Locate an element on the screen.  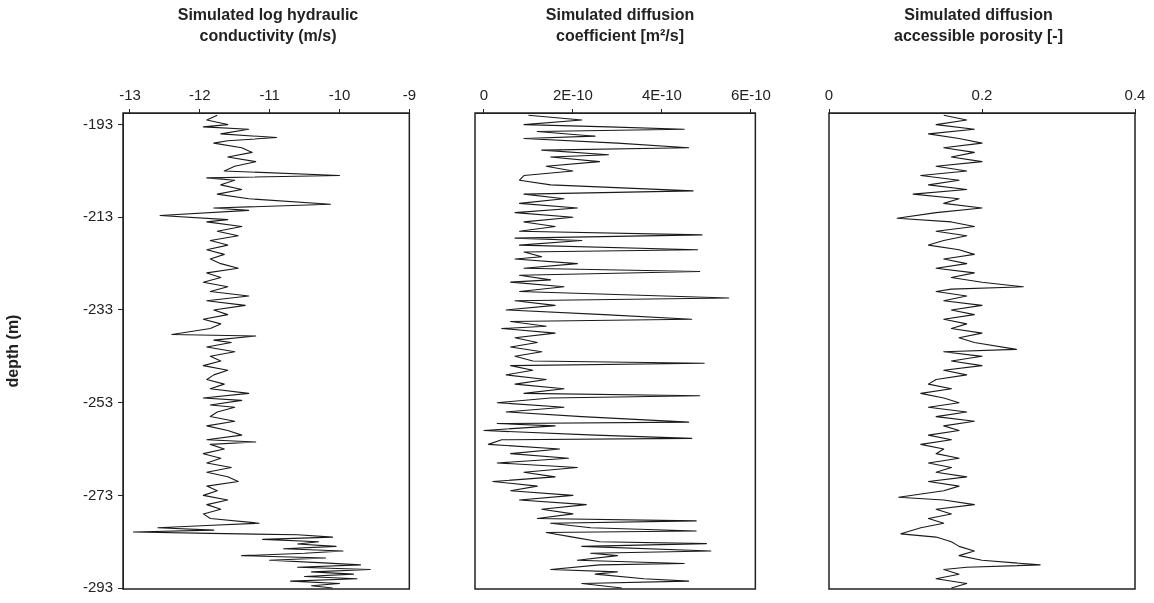
chart-title: Simulated diffusion accessible porosity [-] is located at coordinates (978, 25).